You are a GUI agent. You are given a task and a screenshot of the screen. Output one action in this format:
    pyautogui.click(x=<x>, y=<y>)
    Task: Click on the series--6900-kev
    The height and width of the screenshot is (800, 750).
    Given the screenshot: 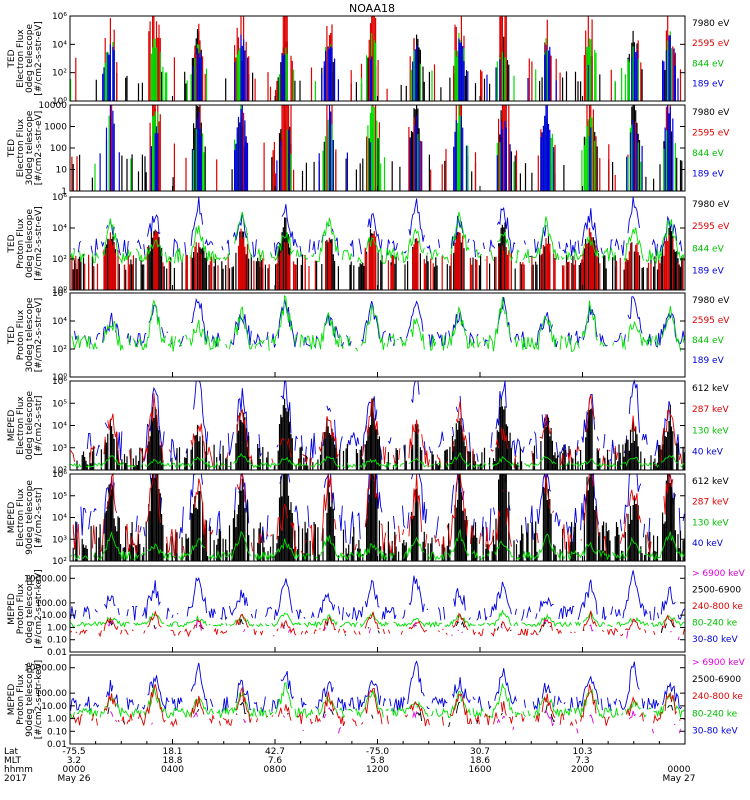 What is the action you would take?
    pyautogui.click(x=395, y=720)
    